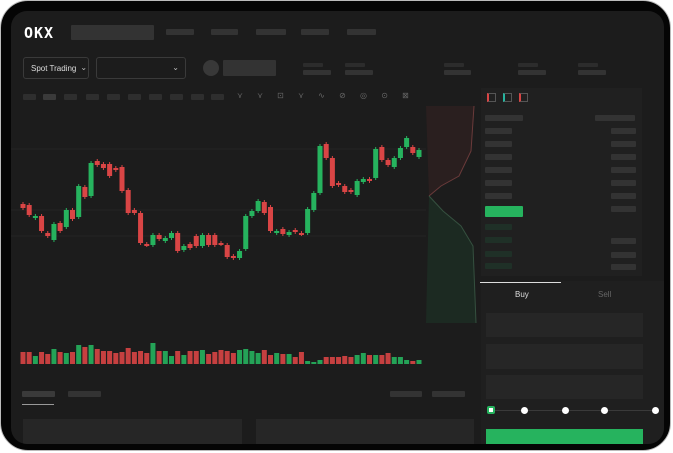  Describe the element at coordinates (507, 97) in the screenshot. I see `order-book-bids-icon` at that location.